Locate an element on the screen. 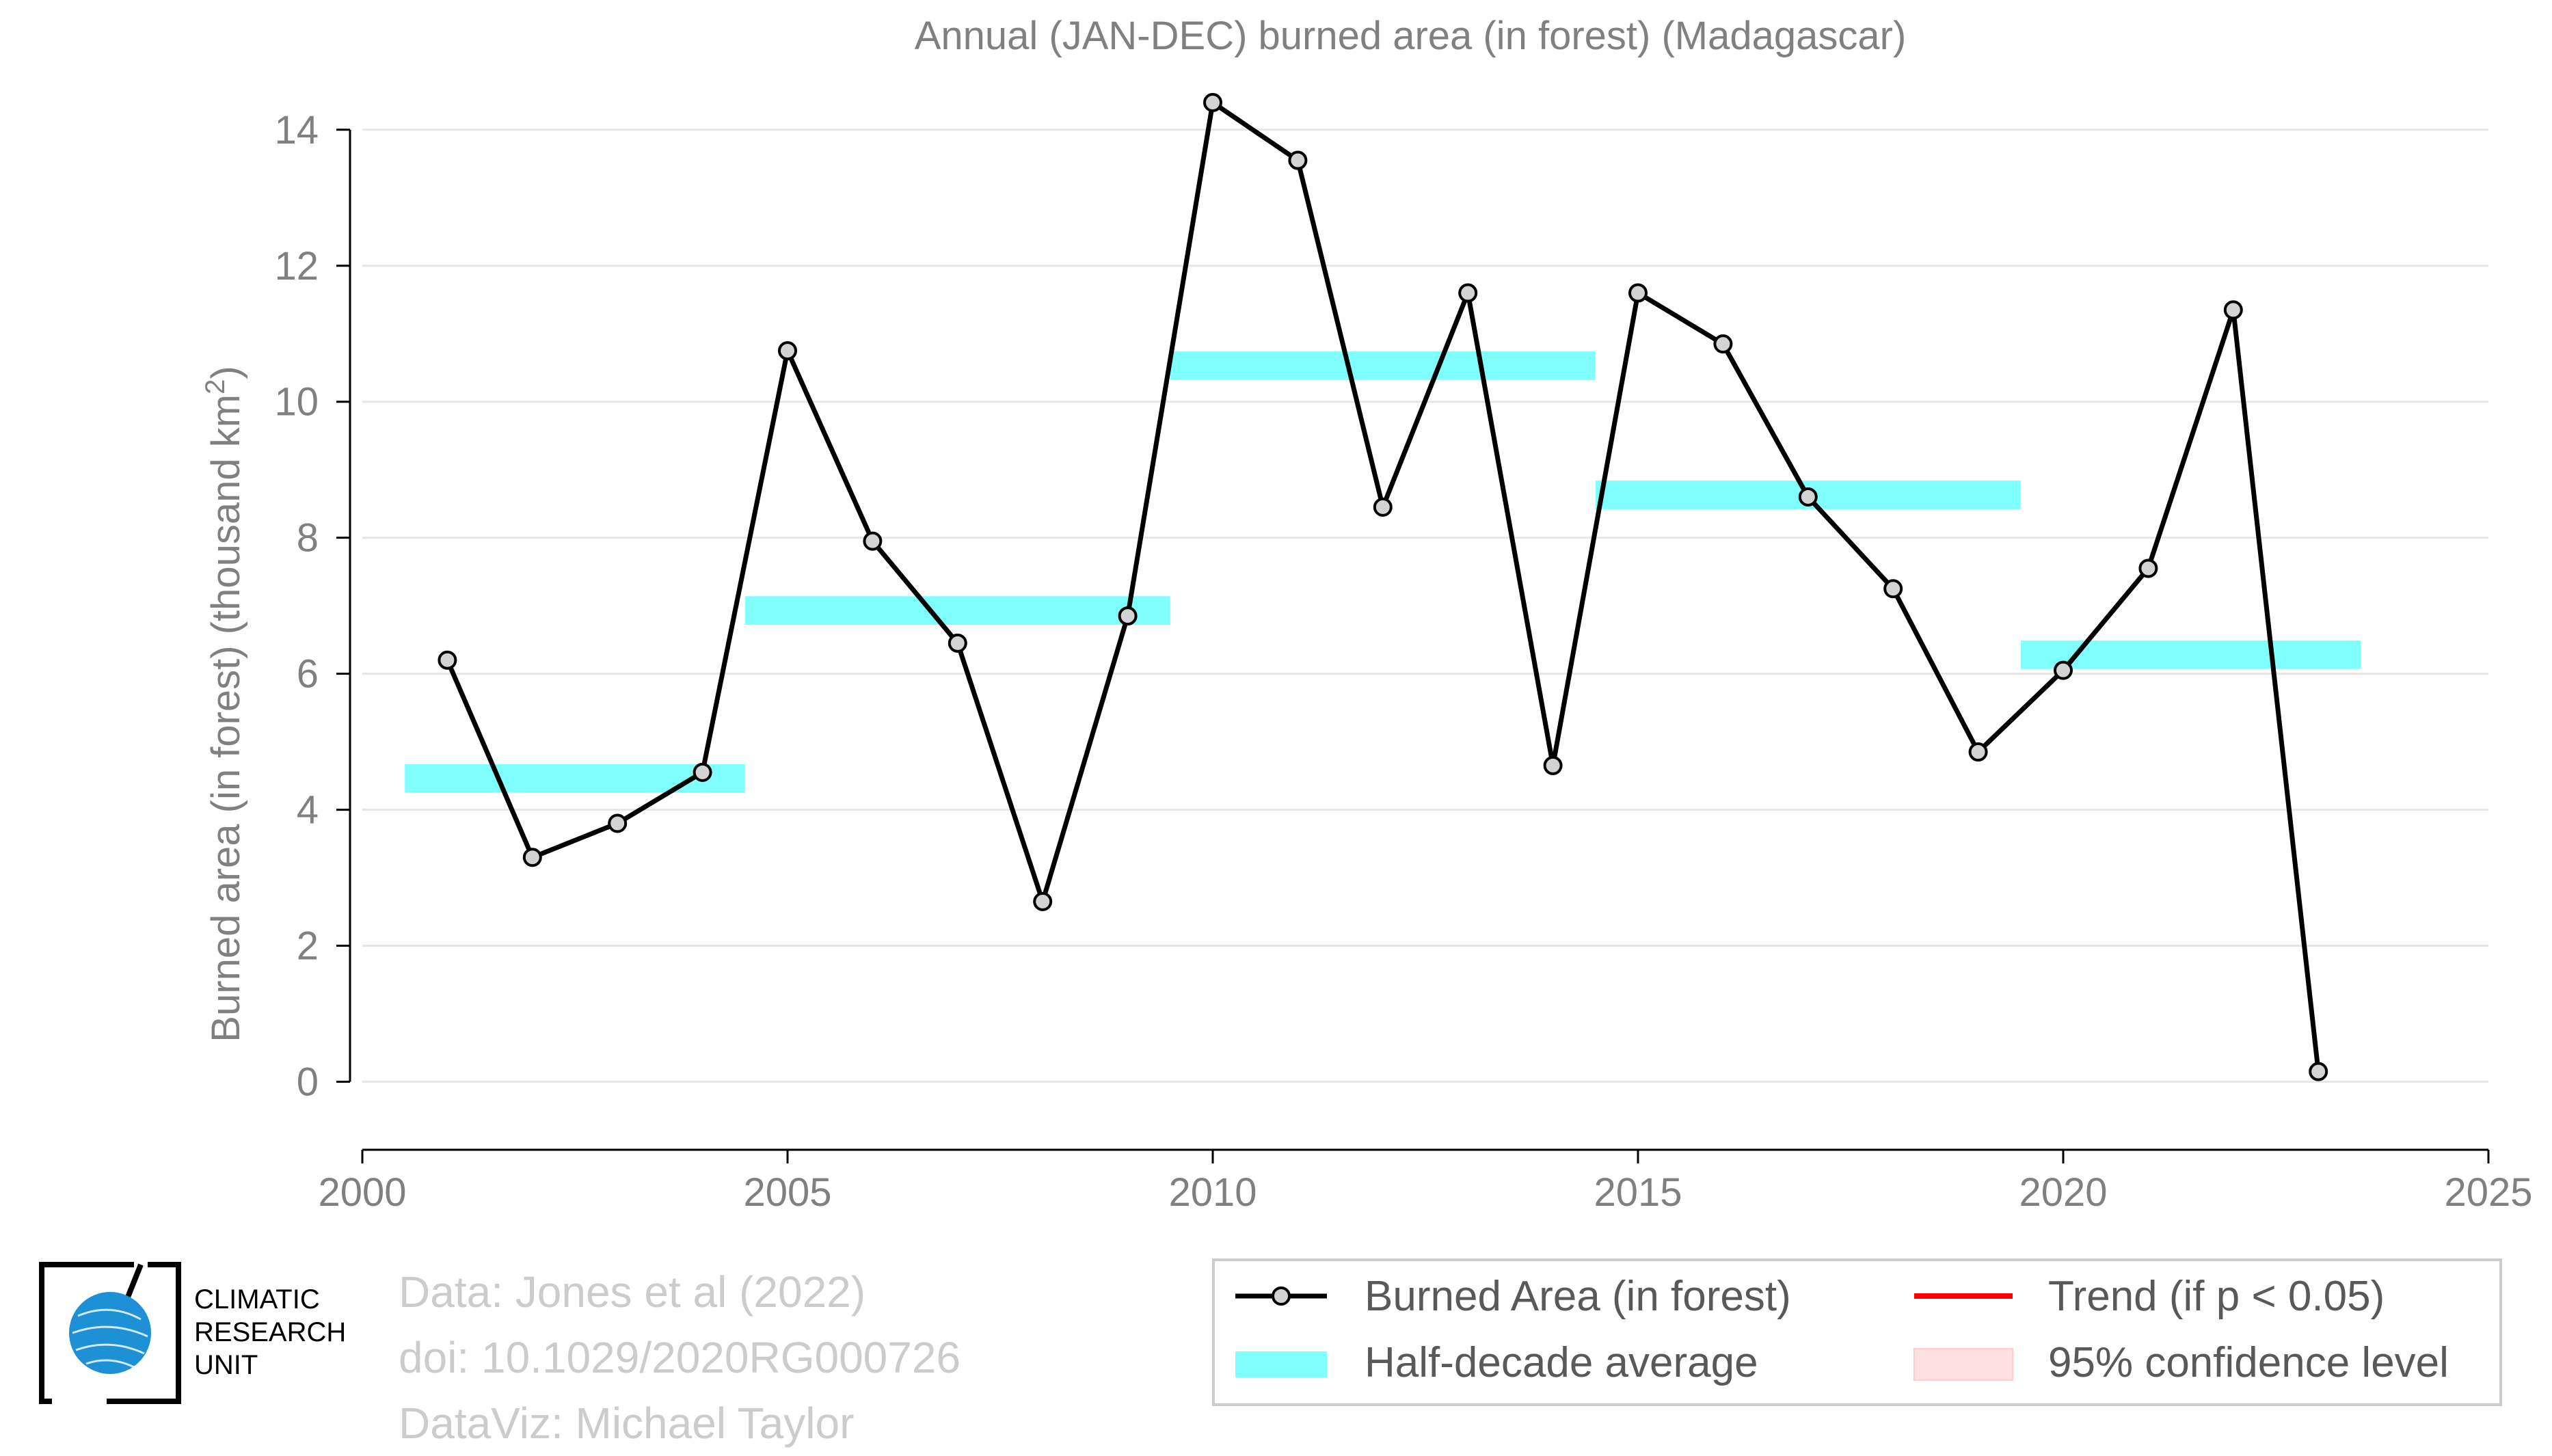 This screenshot has width=2552, height=1456. y-axis-label: Burned area (in forest) (thousand km2) is located at coordinates (224, 704).